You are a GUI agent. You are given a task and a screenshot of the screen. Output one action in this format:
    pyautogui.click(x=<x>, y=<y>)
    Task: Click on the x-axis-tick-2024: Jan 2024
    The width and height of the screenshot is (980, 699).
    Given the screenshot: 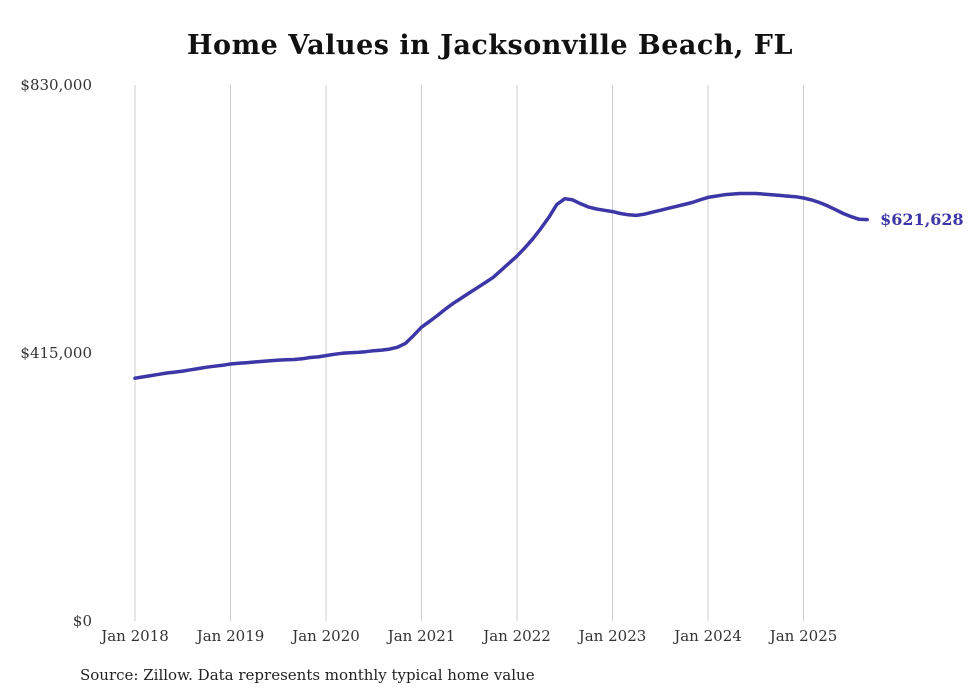 What is the action you would take?
    pyautogui.click(x=708, y=636)
    